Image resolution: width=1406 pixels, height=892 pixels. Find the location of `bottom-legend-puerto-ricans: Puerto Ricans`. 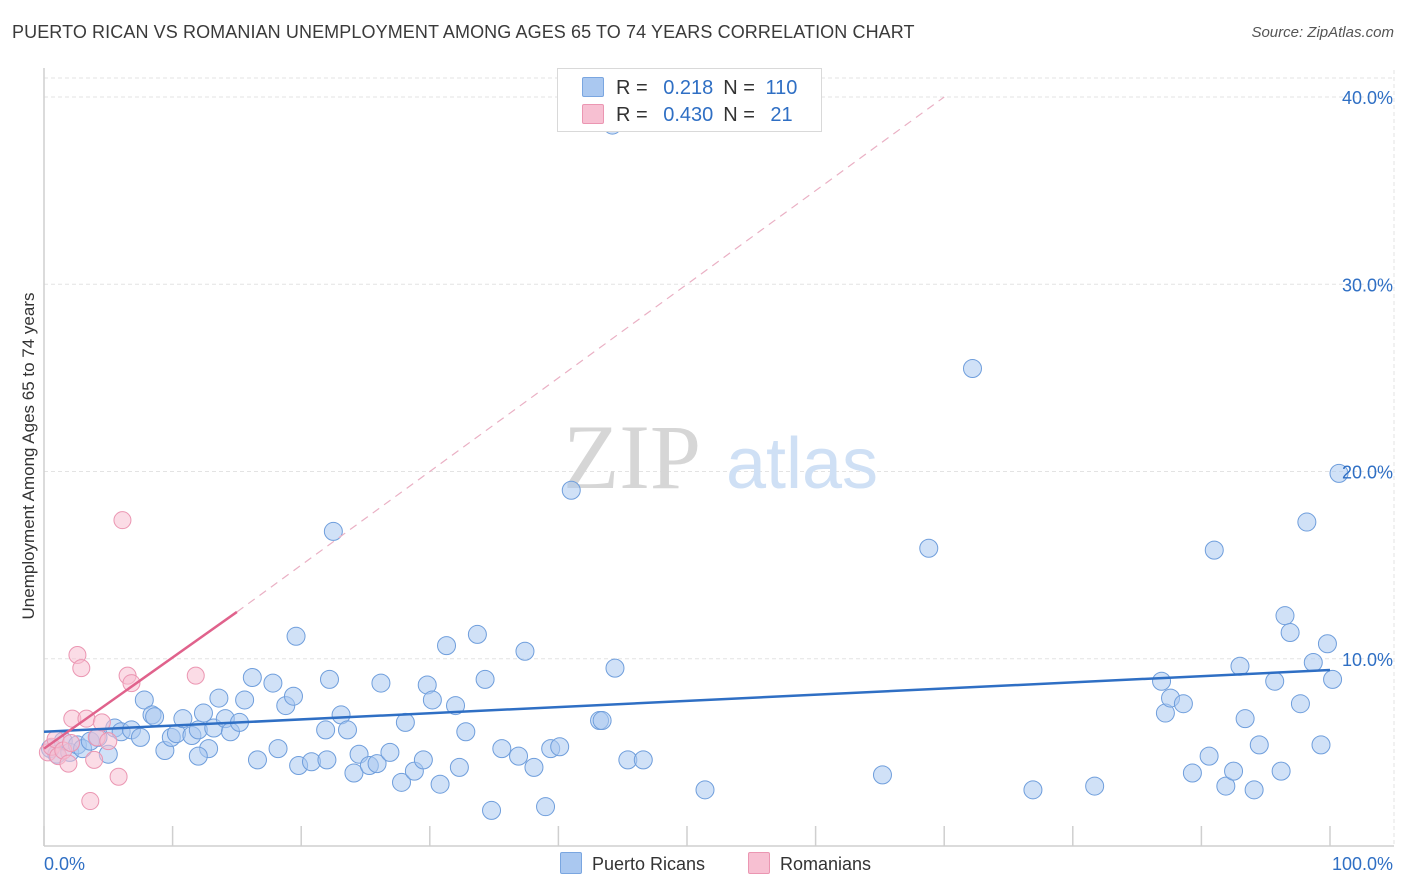

bottom-legend-puerto-ricans: Puerto Ricans is located at coordinates (632, 863).